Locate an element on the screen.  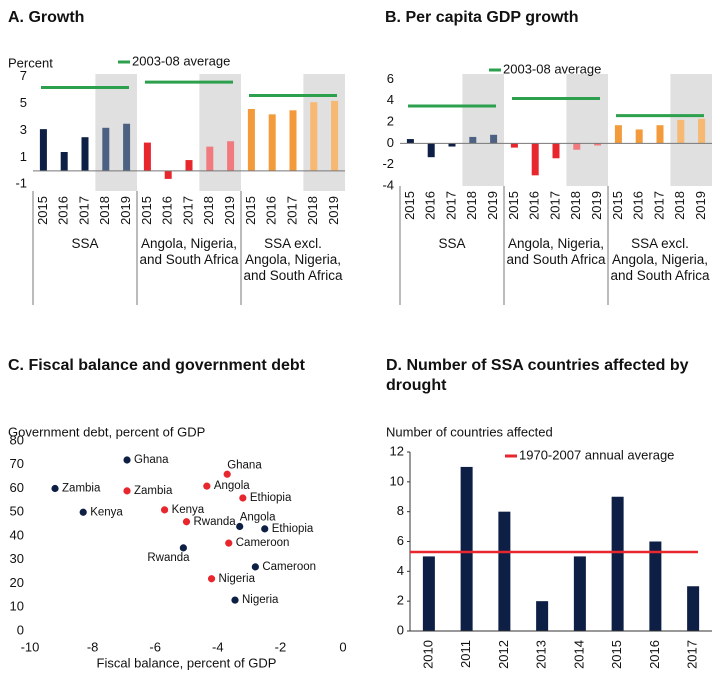
chart-title: C. Fiscal balance and government debt is located at coordinates (156, 365).